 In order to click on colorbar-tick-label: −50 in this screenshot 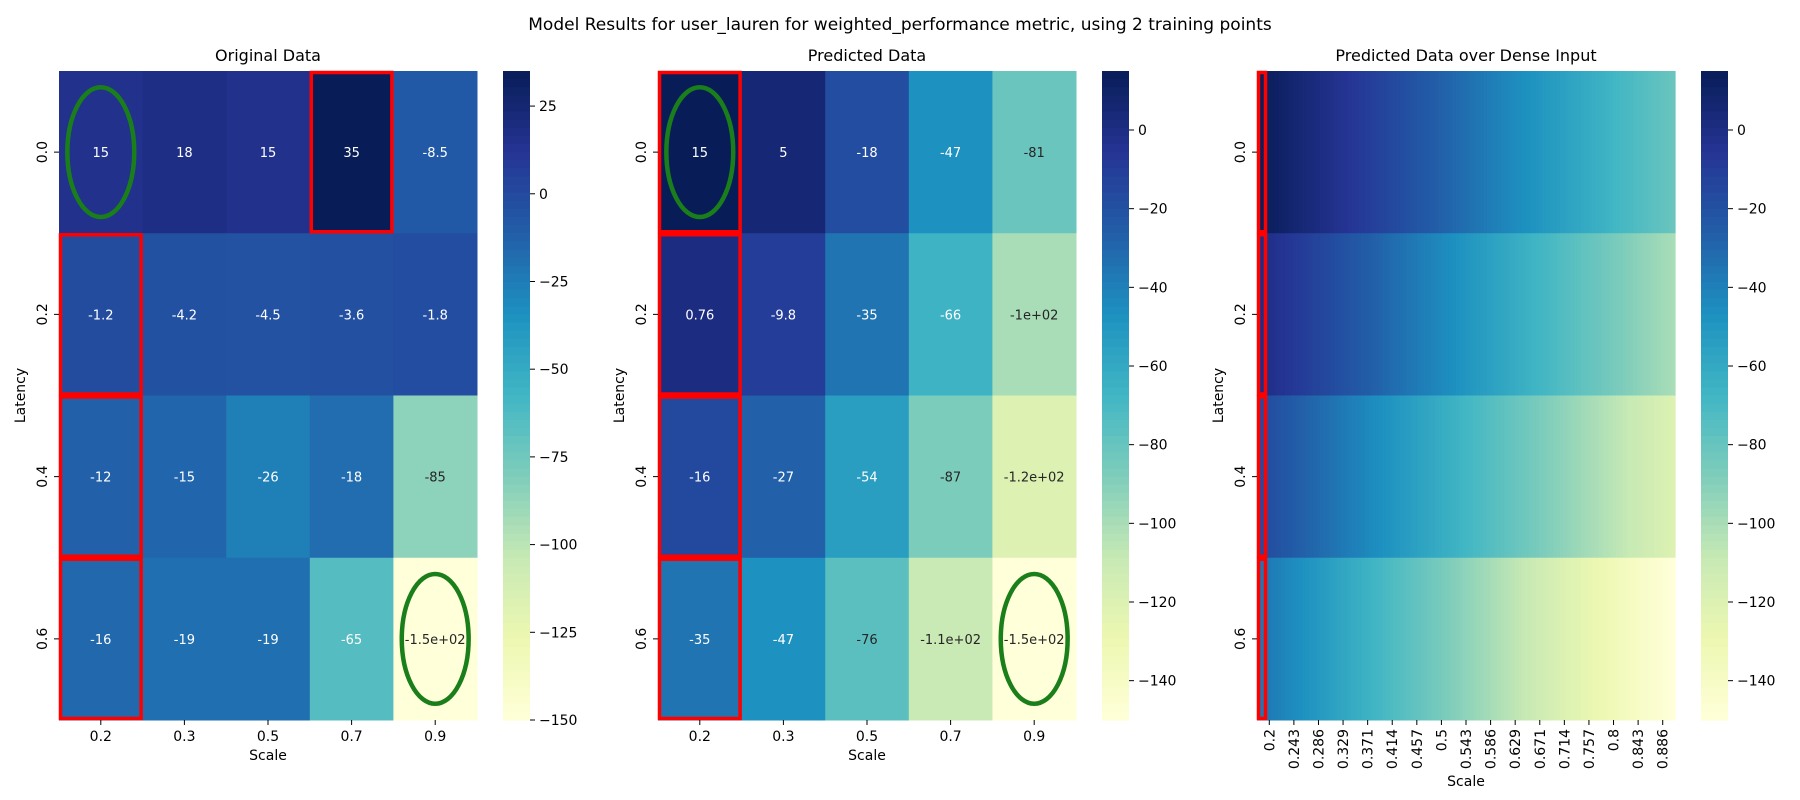, I will do `click(554, 370)`.